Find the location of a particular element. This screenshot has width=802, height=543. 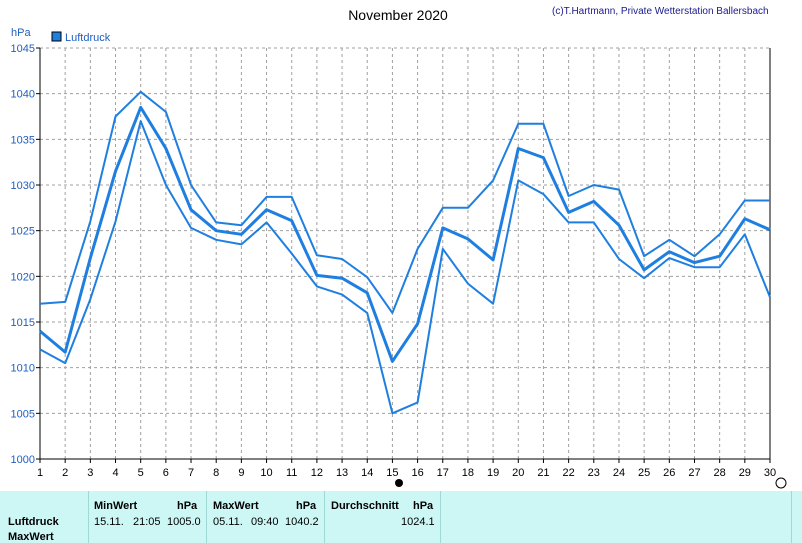

x-tick-label: 18 is located at coordinates (468, 473).